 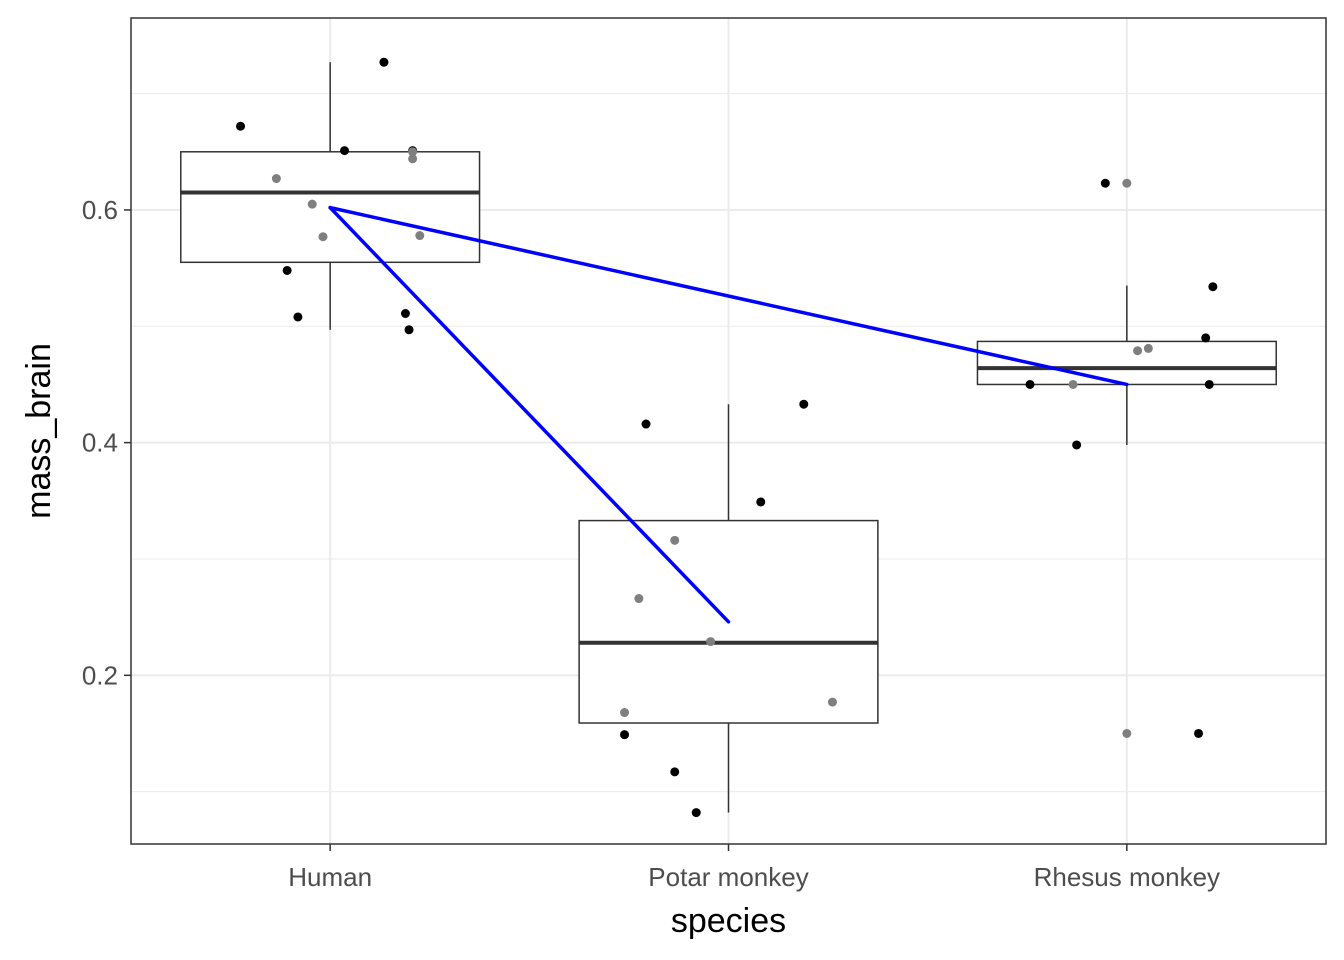 What do you see at coordinates (100, 443) in the screenshot?
I see `y-tick-label: 0.4` at bounding box center [100, 443].